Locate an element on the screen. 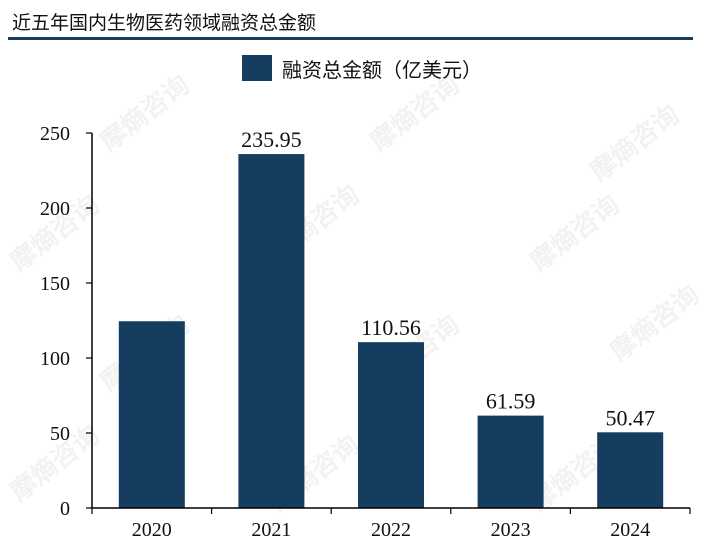  data-label-2021: 235.95 is located at coordinates (271, 139).